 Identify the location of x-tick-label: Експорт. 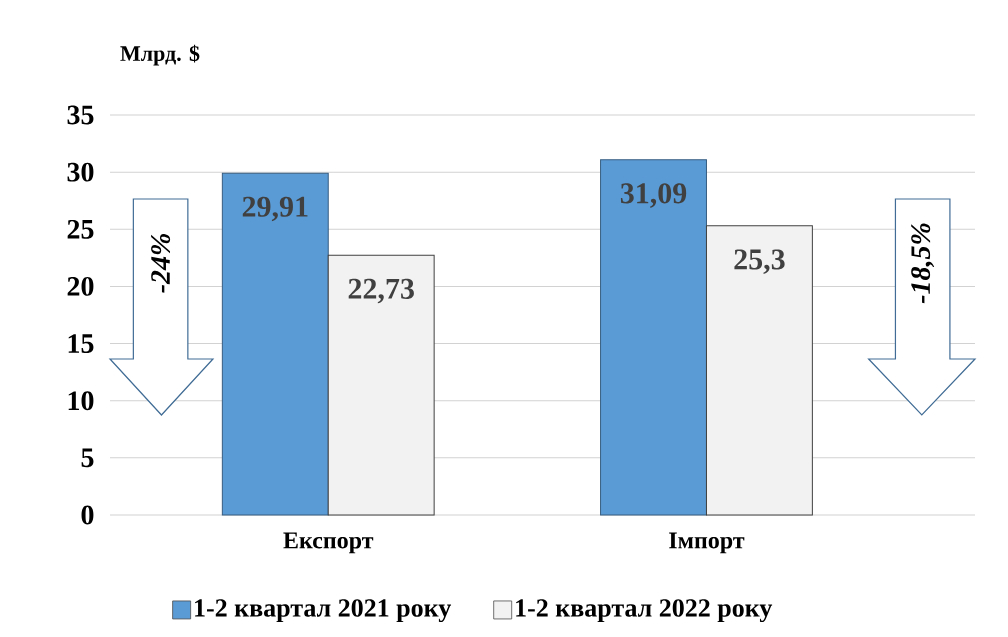
(328, 543).